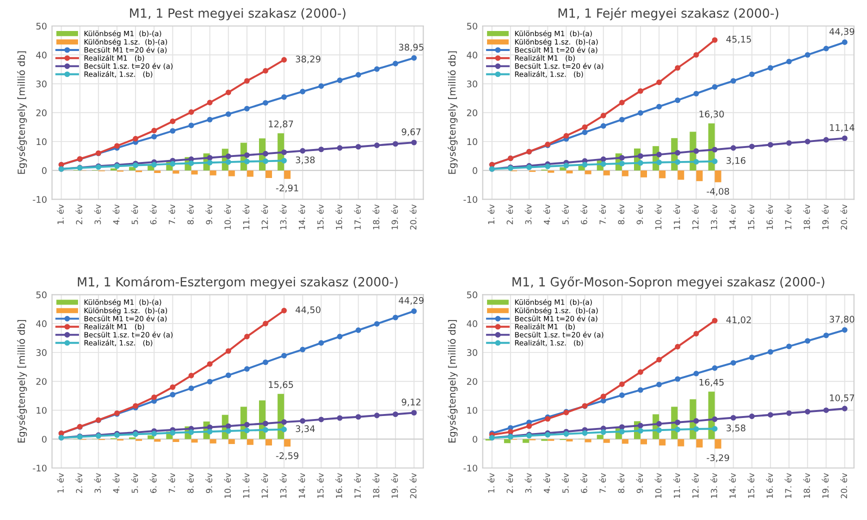 The height and width of the screenshot is (520, 867). Describe the element at coordinates (668, 282) in the screenshot. I see `chart-title: M1, 1 Győr-Moson-Sopron megyei szakasz (2000-)` at that location.